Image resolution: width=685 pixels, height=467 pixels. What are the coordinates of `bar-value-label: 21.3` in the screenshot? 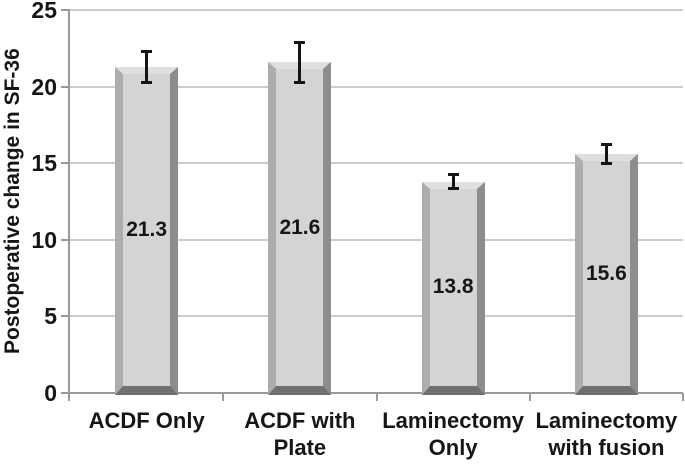 It's located at (147, 229).